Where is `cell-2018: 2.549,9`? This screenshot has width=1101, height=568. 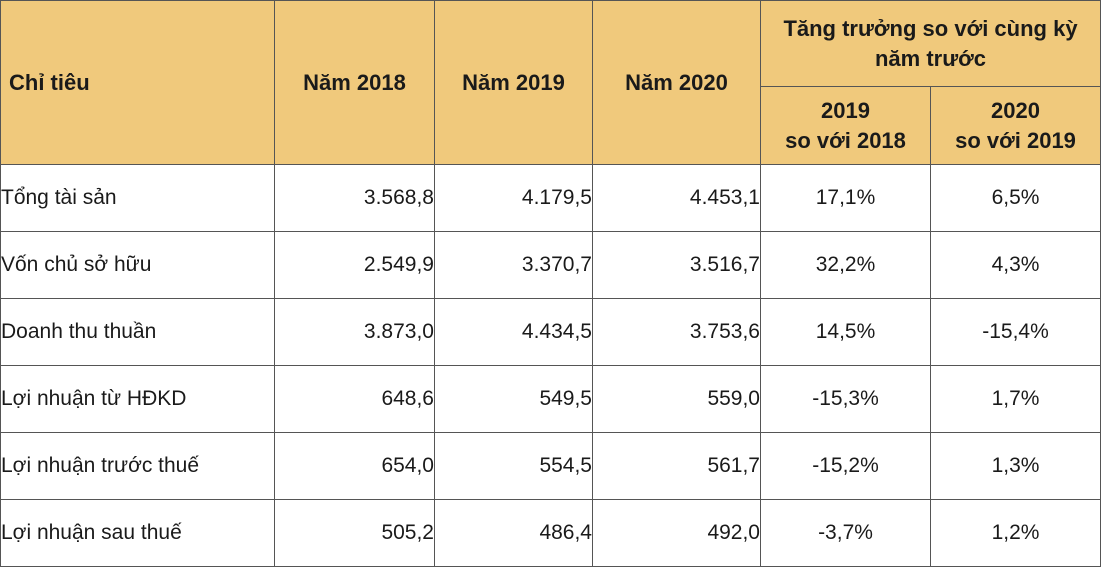 cell-2018: 2.549,9 is located at coordinates (354, 265).